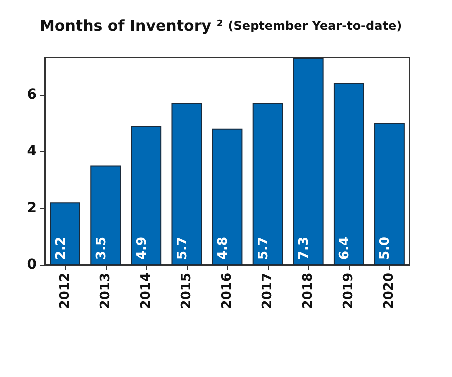 The height and width of the screenshot is (377, 452). I want to click on data-label: 5.0, so click(386, 248).